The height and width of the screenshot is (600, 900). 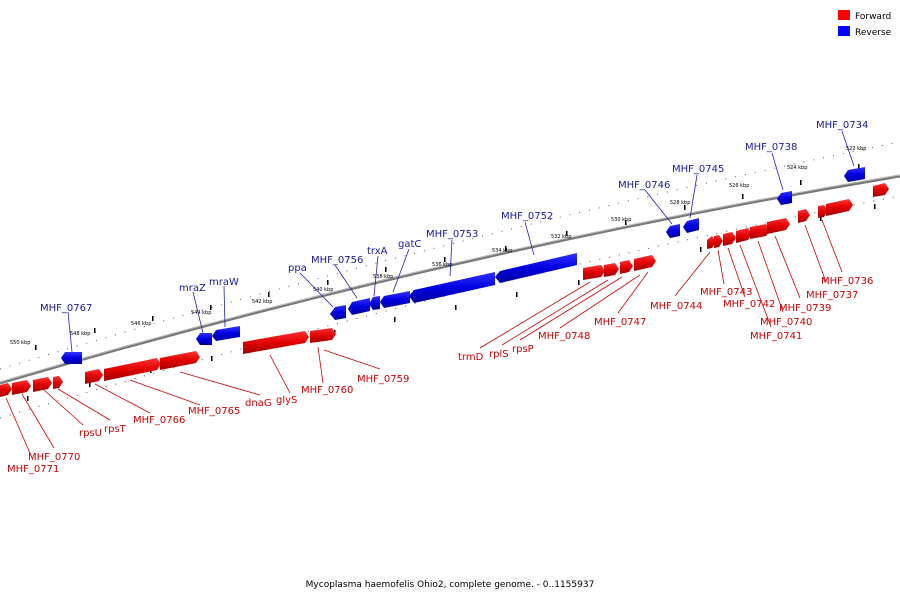 What do you see at coordinates (216, 380) in the screenshot?
I see `gene-dnaG: dnaG` at bounding box center [216, 380].